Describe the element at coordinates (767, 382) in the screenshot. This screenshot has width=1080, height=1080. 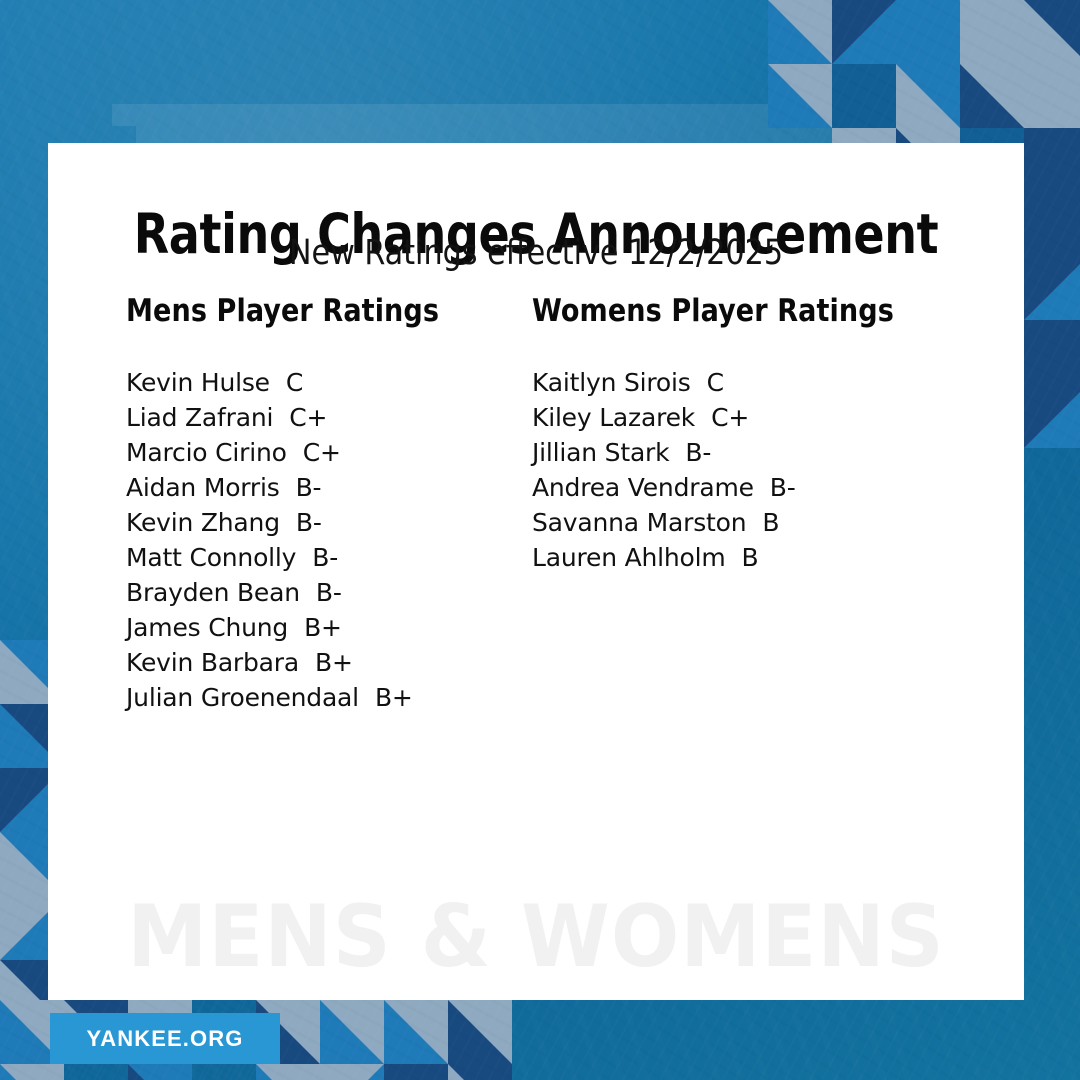
I see `player-rating-row: Kaitlyn Sirois C` at that location.